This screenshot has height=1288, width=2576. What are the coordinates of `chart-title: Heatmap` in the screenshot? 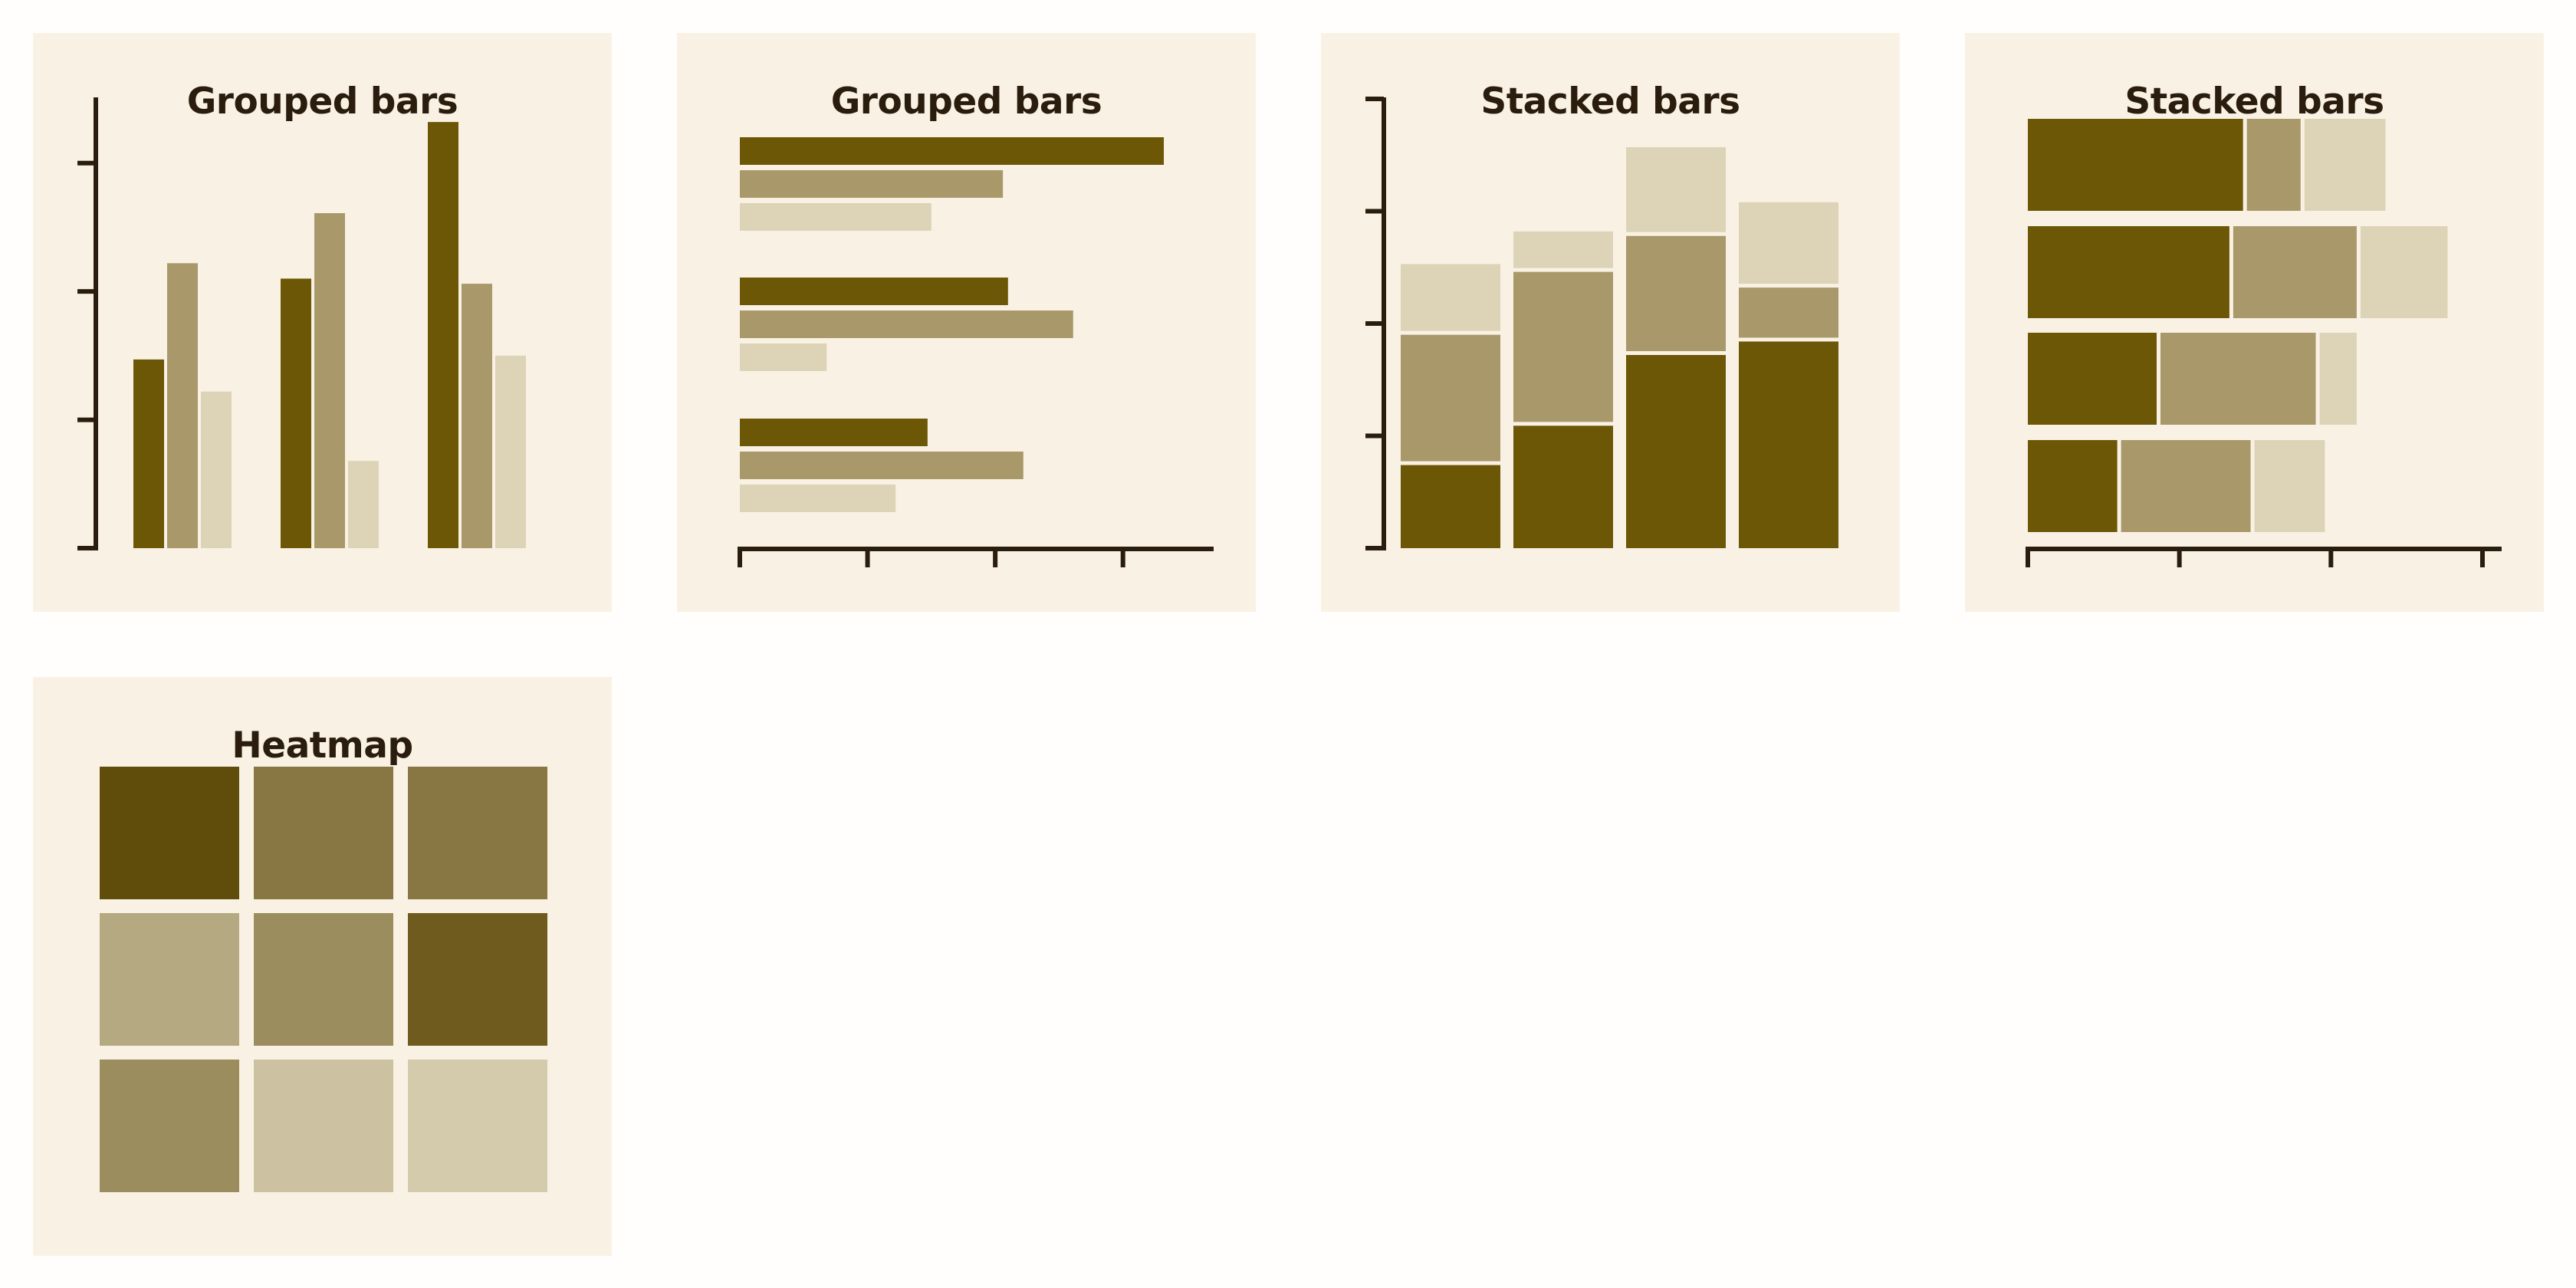 It's located at (323, 746).